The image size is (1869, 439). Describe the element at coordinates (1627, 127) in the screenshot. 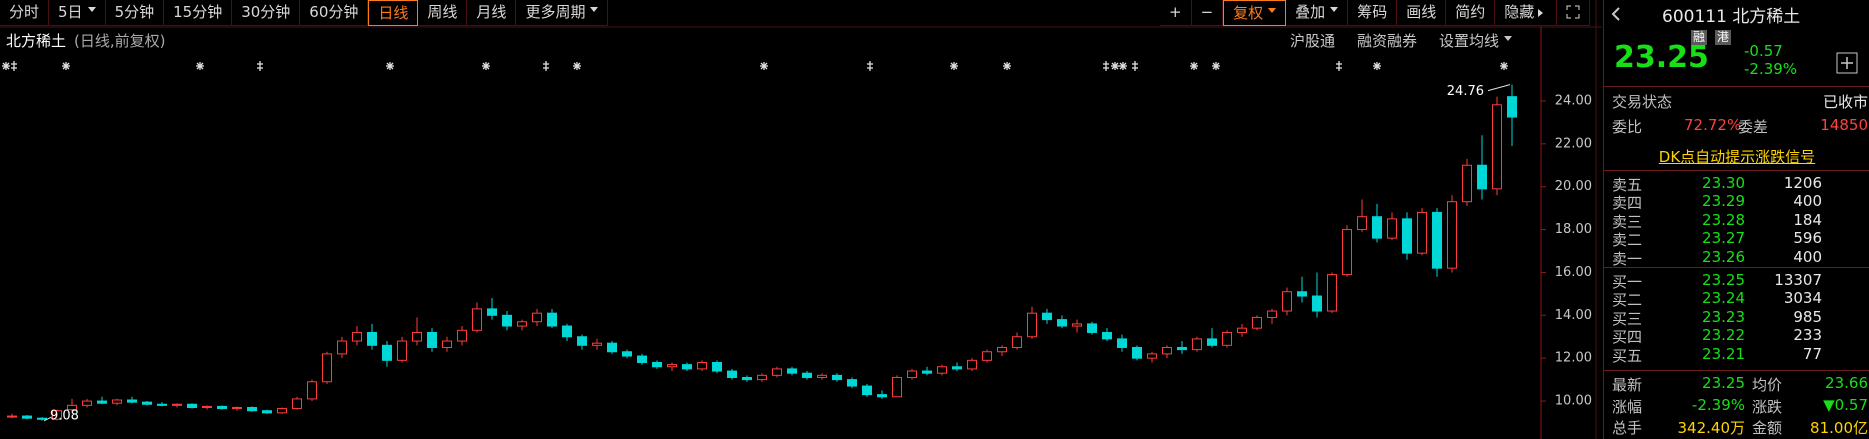

I see `ratio-label: 委比` at that location.